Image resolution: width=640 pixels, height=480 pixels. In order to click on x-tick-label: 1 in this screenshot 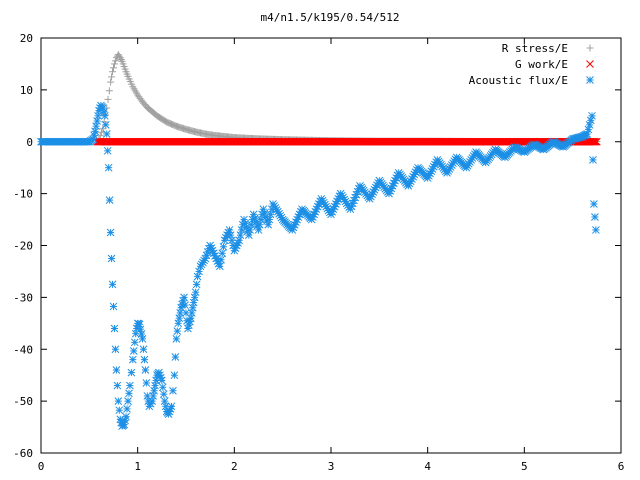, I will do `click(137, 466)`.